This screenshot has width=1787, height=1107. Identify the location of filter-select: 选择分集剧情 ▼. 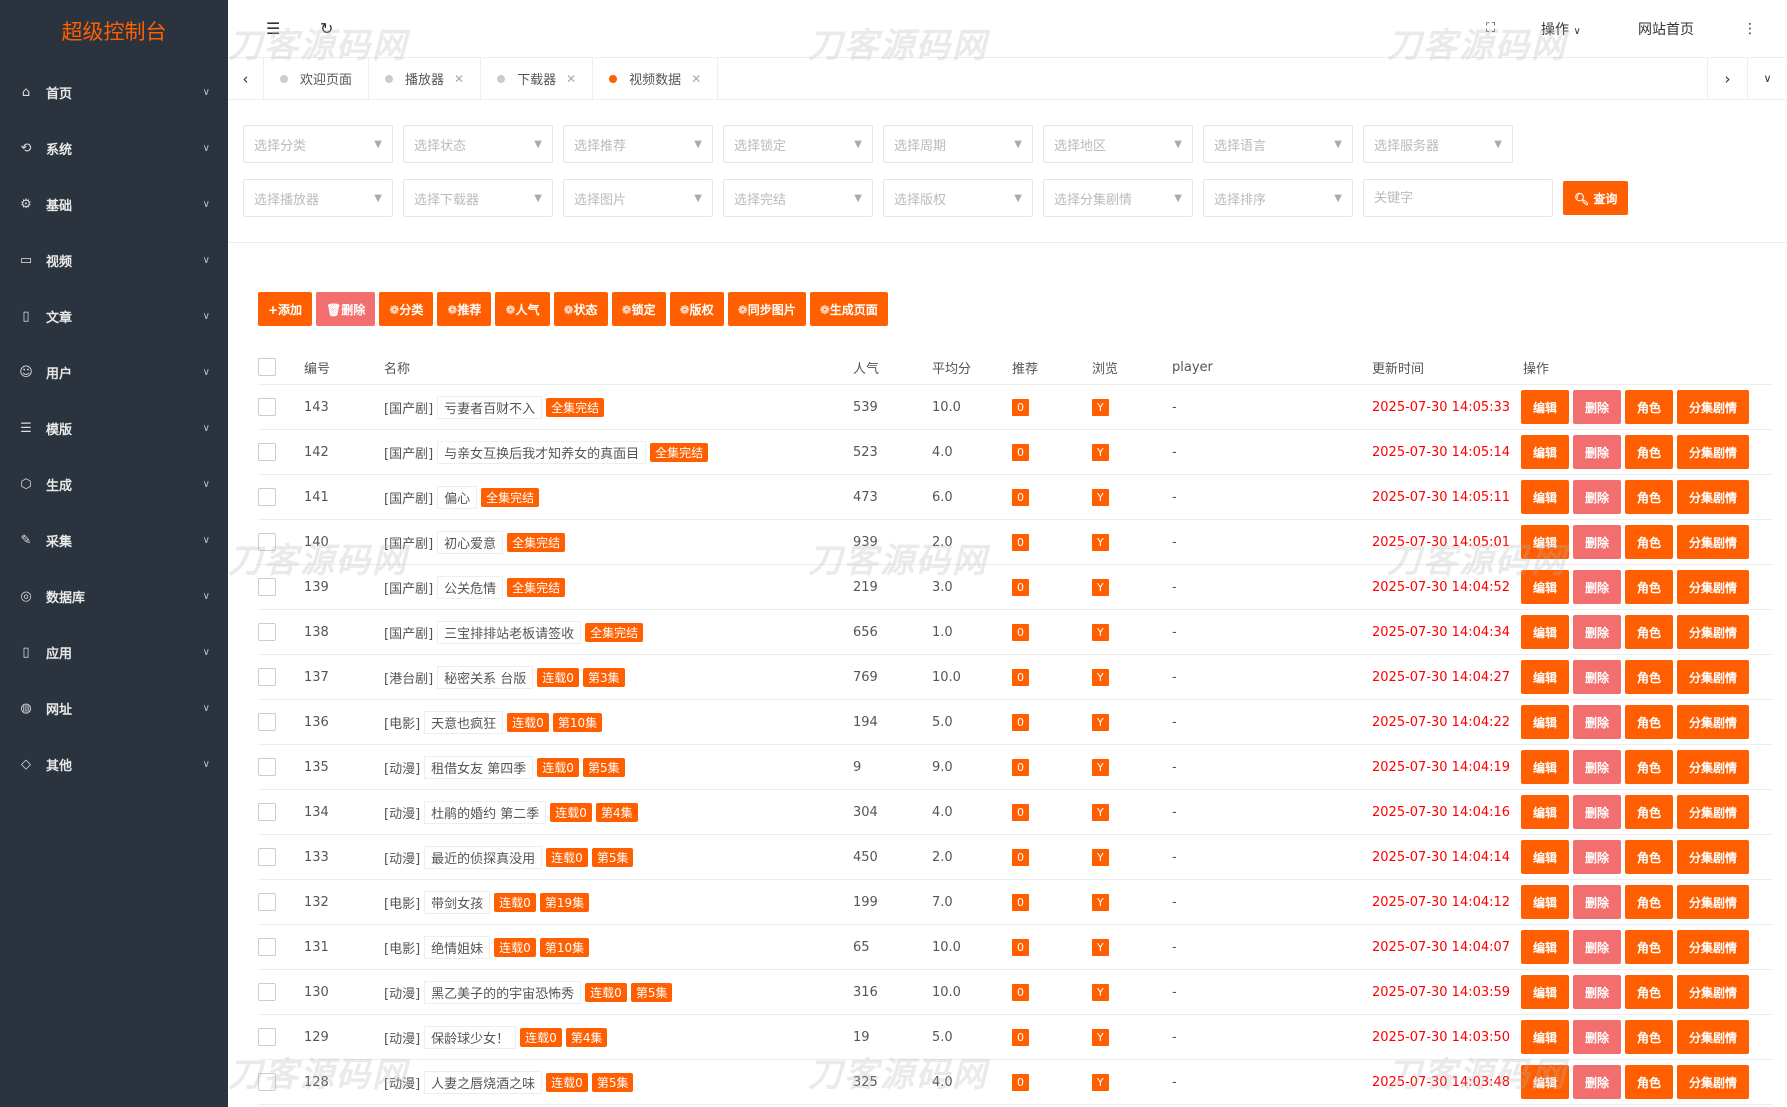
(1118, 198).